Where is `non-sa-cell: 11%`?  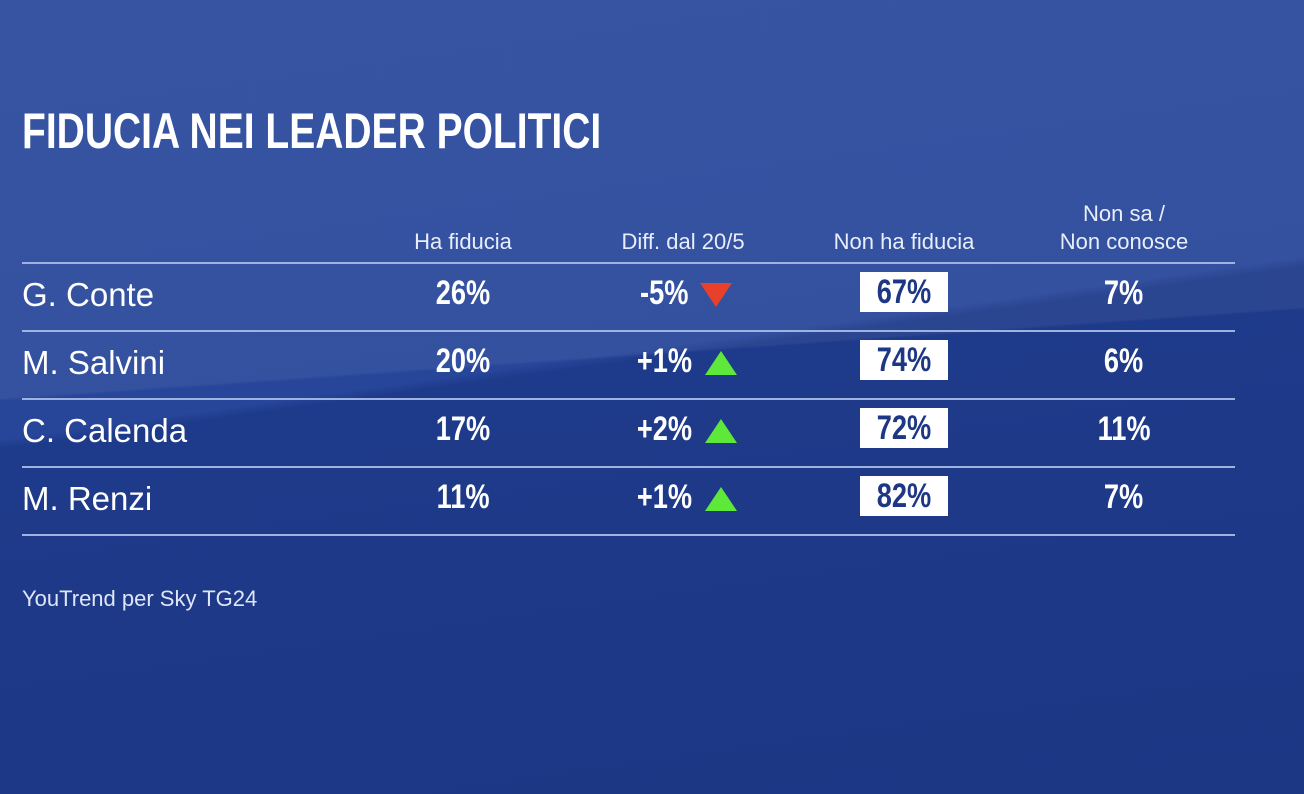
non-sa-cell: 11% is located at coordinates (1124, 429).